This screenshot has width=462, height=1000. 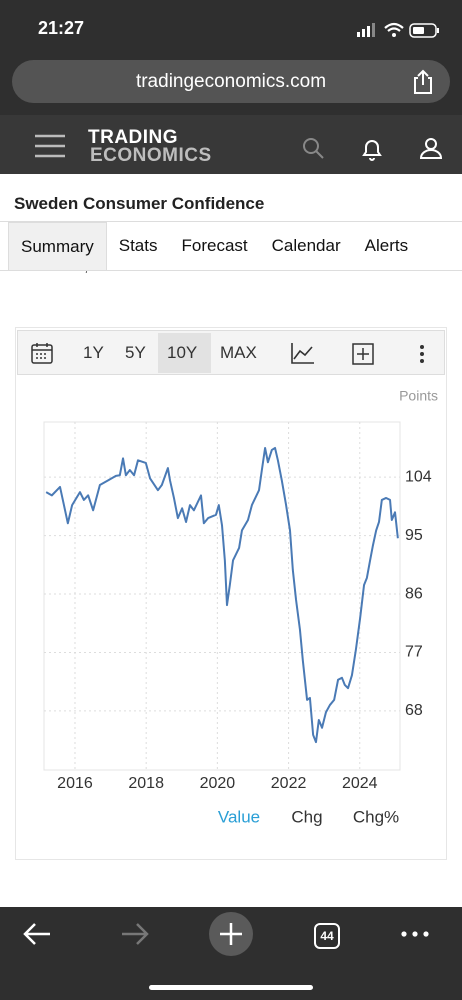 I want to click on back-icon, so click(x=37, y=934).